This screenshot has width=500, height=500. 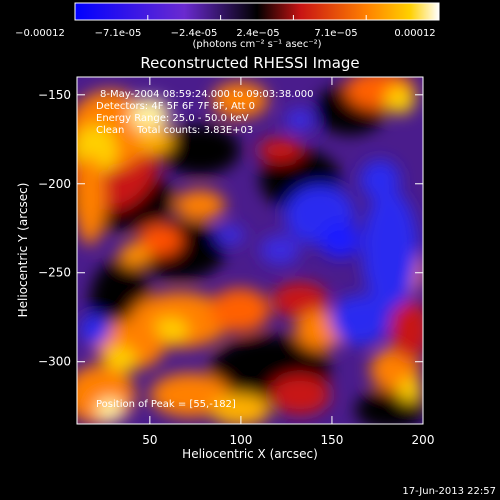 What do you see at coordinates (40, 33) in the screenshot?
I see `colorbar-tick-label: −0.00012` at bounding box center [40, 33].